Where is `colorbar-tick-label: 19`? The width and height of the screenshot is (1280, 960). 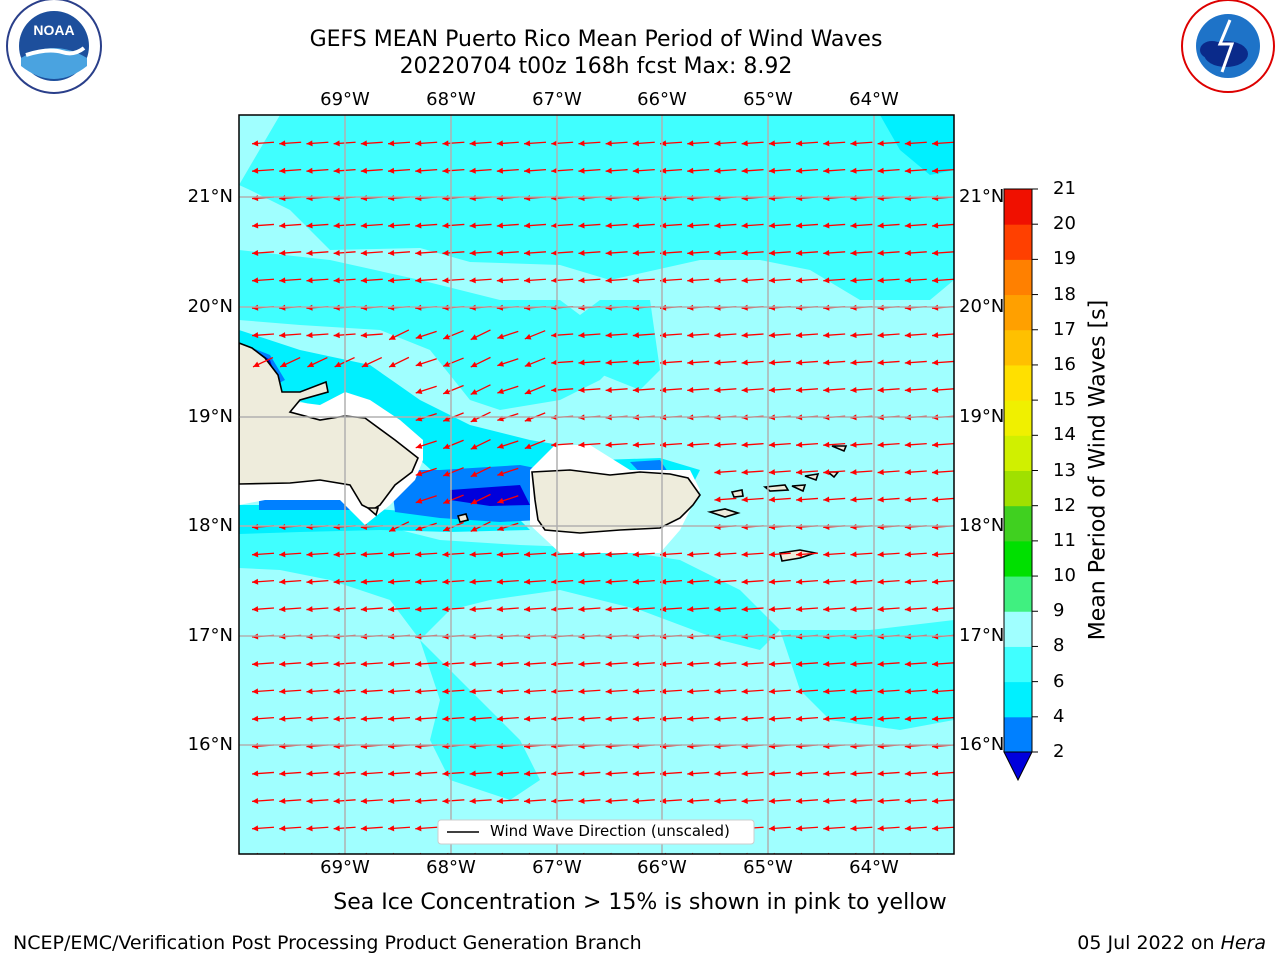 colorbar-tick-label: 19 is located at coordinates (1064, 259).